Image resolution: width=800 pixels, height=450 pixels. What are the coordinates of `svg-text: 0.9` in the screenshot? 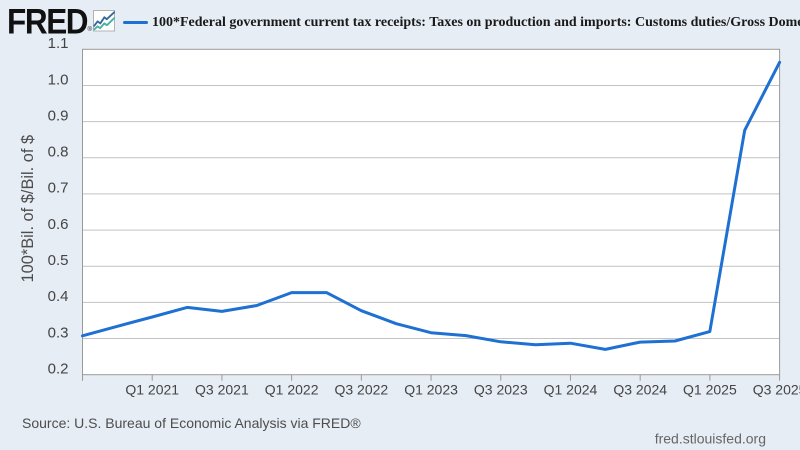 It's located at (58, 115).